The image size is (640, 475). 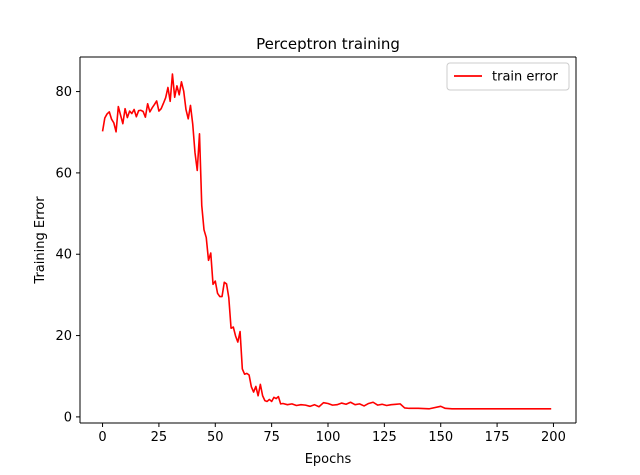 What do you see at coordinates (63, 92) in the screenshot?
I see `y-tick-label: 80` at bounding box center [63, 92].